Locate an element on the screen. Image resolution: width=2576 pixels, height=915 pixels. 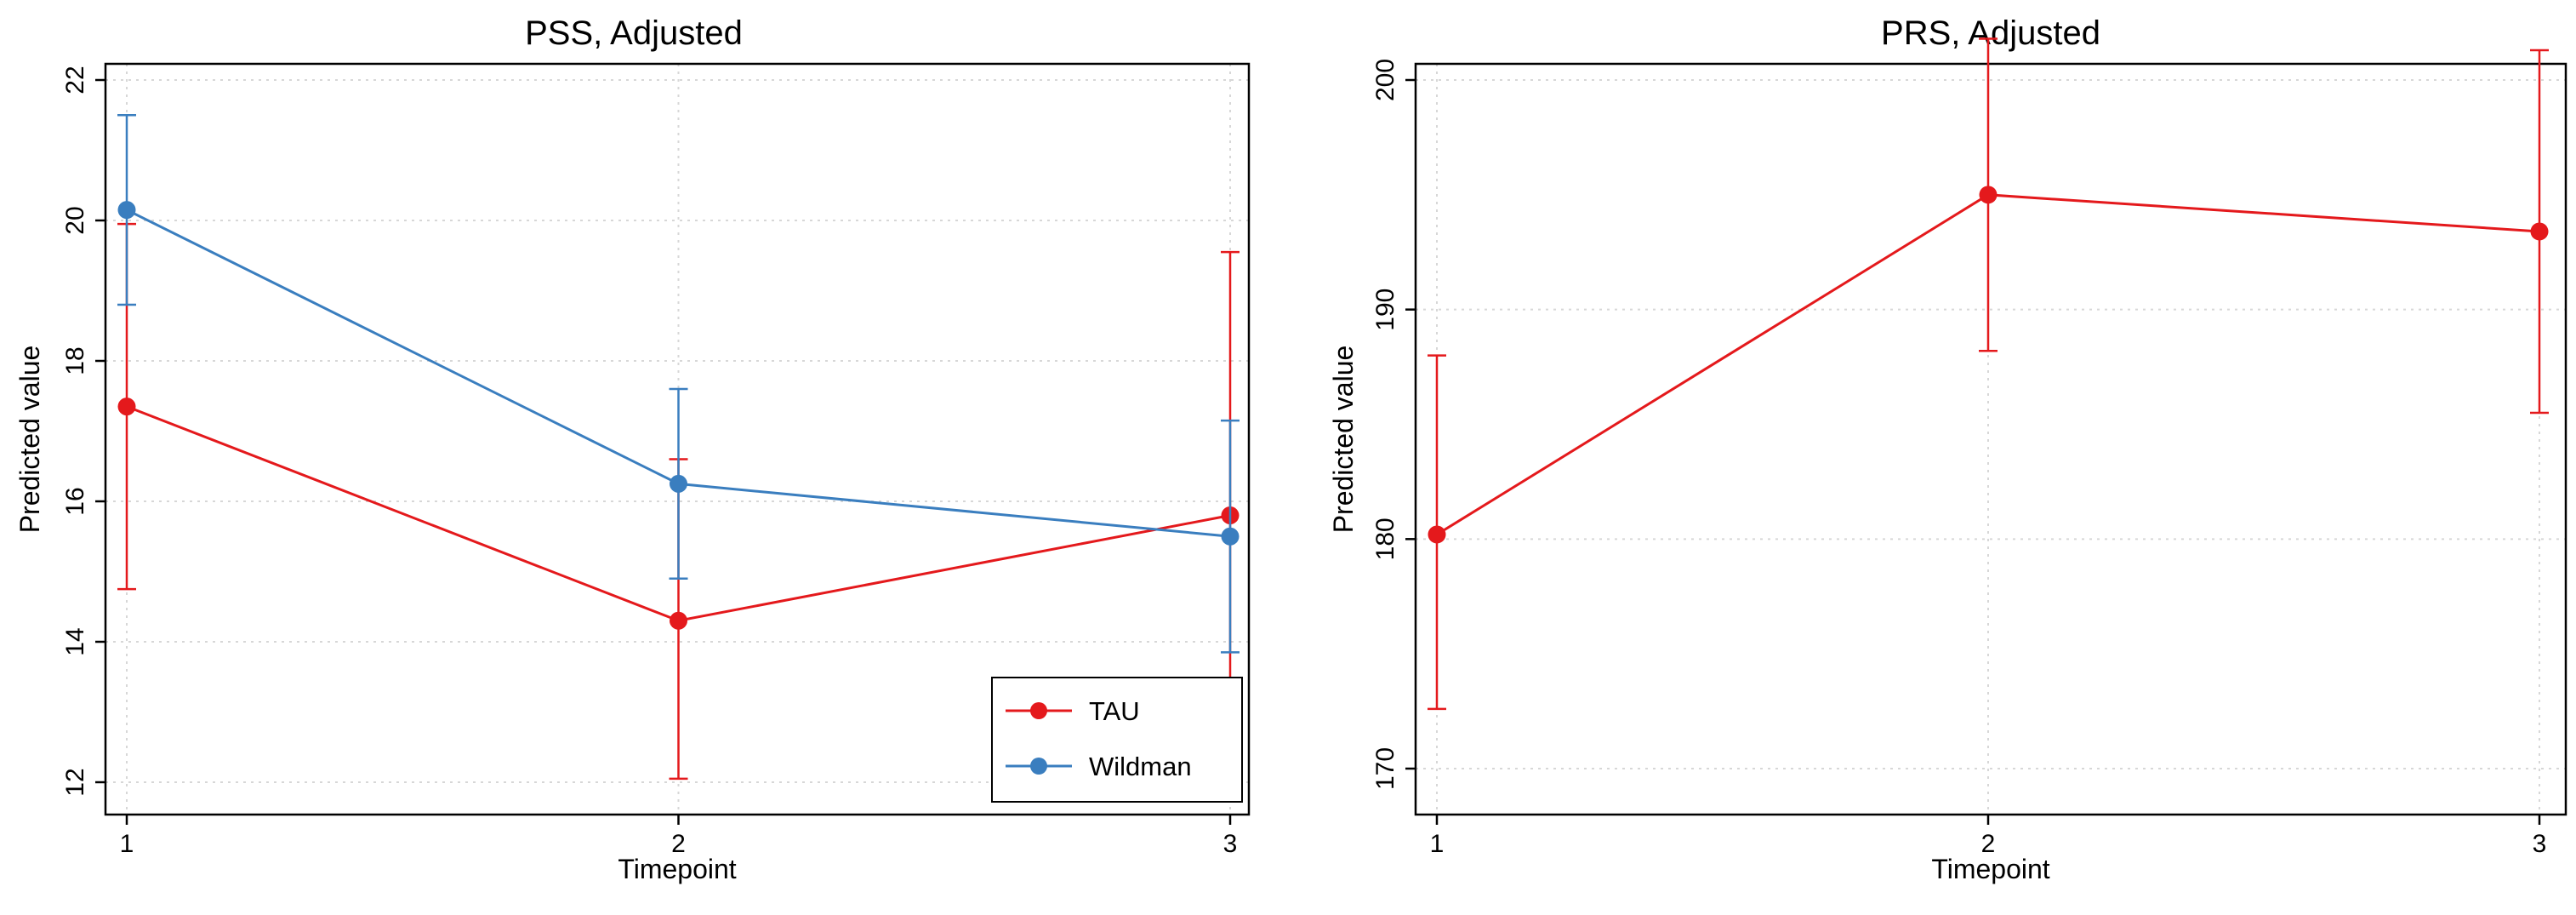
pss-y-tick-label: 14 is located at coordinates (75, 641).